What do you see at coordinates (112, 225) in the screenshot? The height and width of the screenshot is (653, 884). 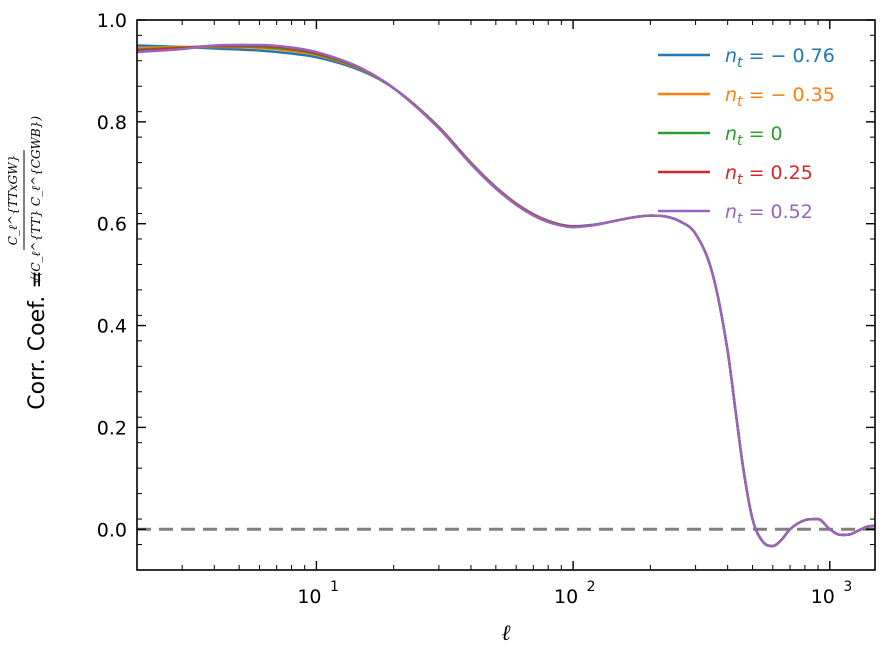 I see `y-tick-label: 0.6` at bounding box center [112, 225].